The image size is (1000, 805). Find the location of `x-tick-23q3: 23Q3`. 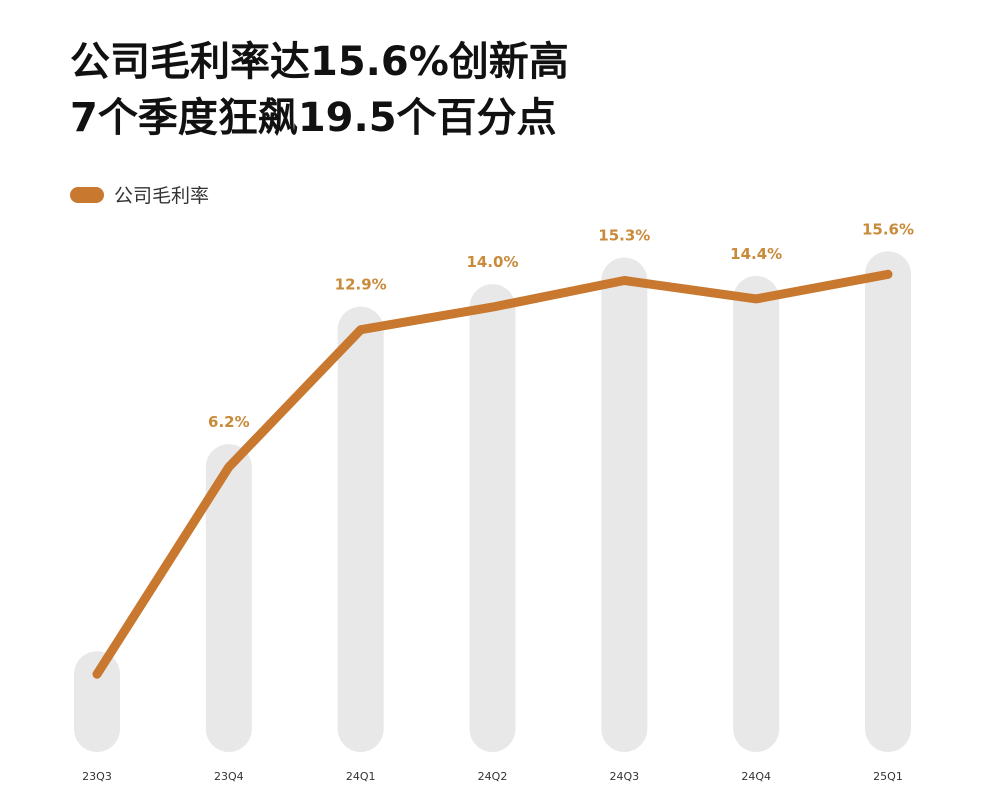

x-tick-23q3: 23Q3 is located at coordinates (97, 776).